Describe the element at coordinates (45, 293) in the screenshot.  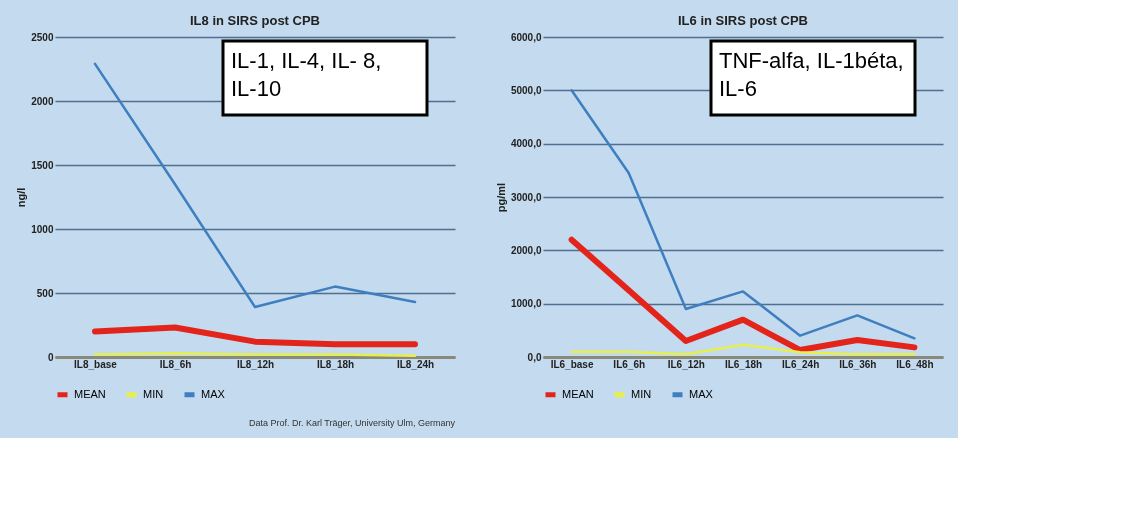
I see `y-tick-label: 500` at that location.